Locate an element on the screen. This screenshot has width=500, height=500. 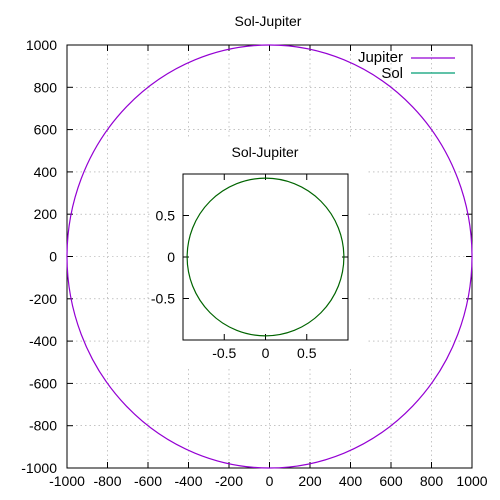
y-tick-label: -400 is located at coordinates (43, 341).